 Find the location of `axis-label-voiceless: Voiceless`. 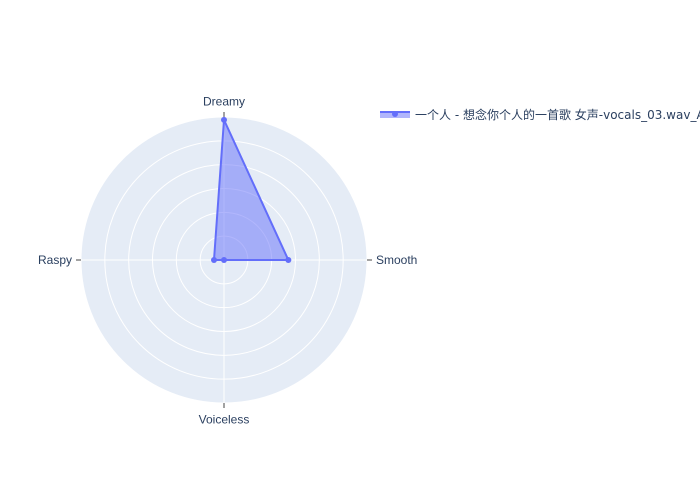

axis-label-voiceless: Voiceless is located at coordinates (224, 419).